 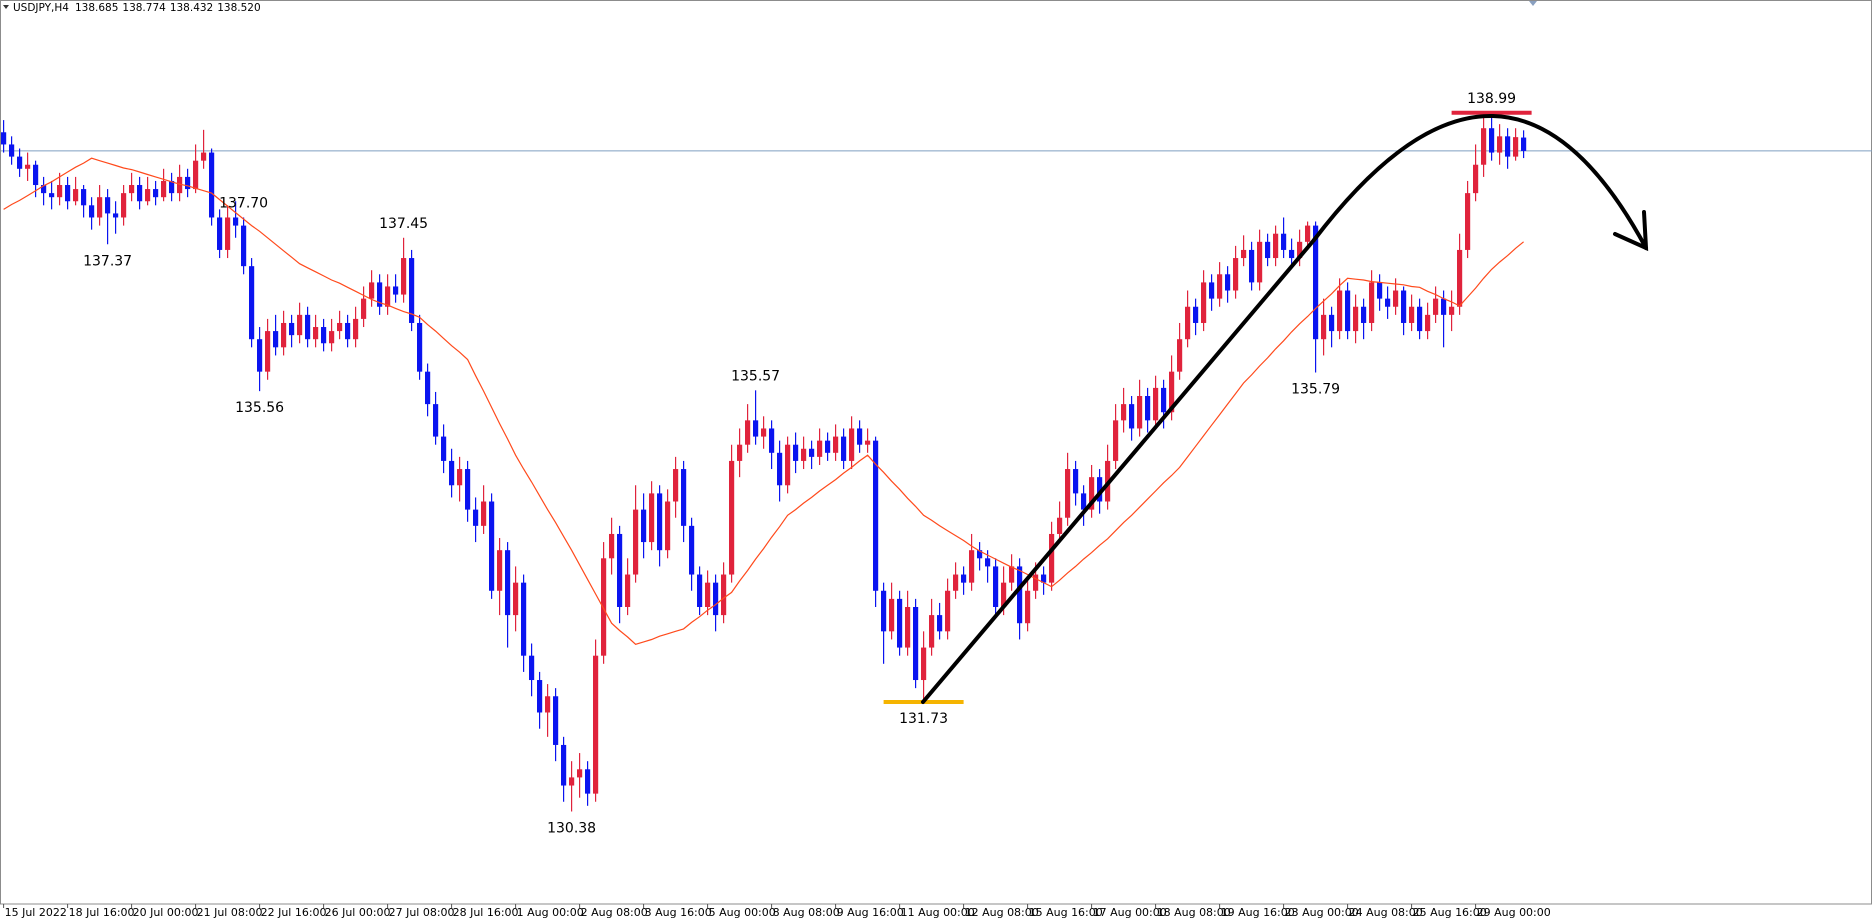 What do you see at coordinates (36, 912) in the screenshot?
I see `x-tick-label: 15 Jul 2022` at bounding box center [36, 912].